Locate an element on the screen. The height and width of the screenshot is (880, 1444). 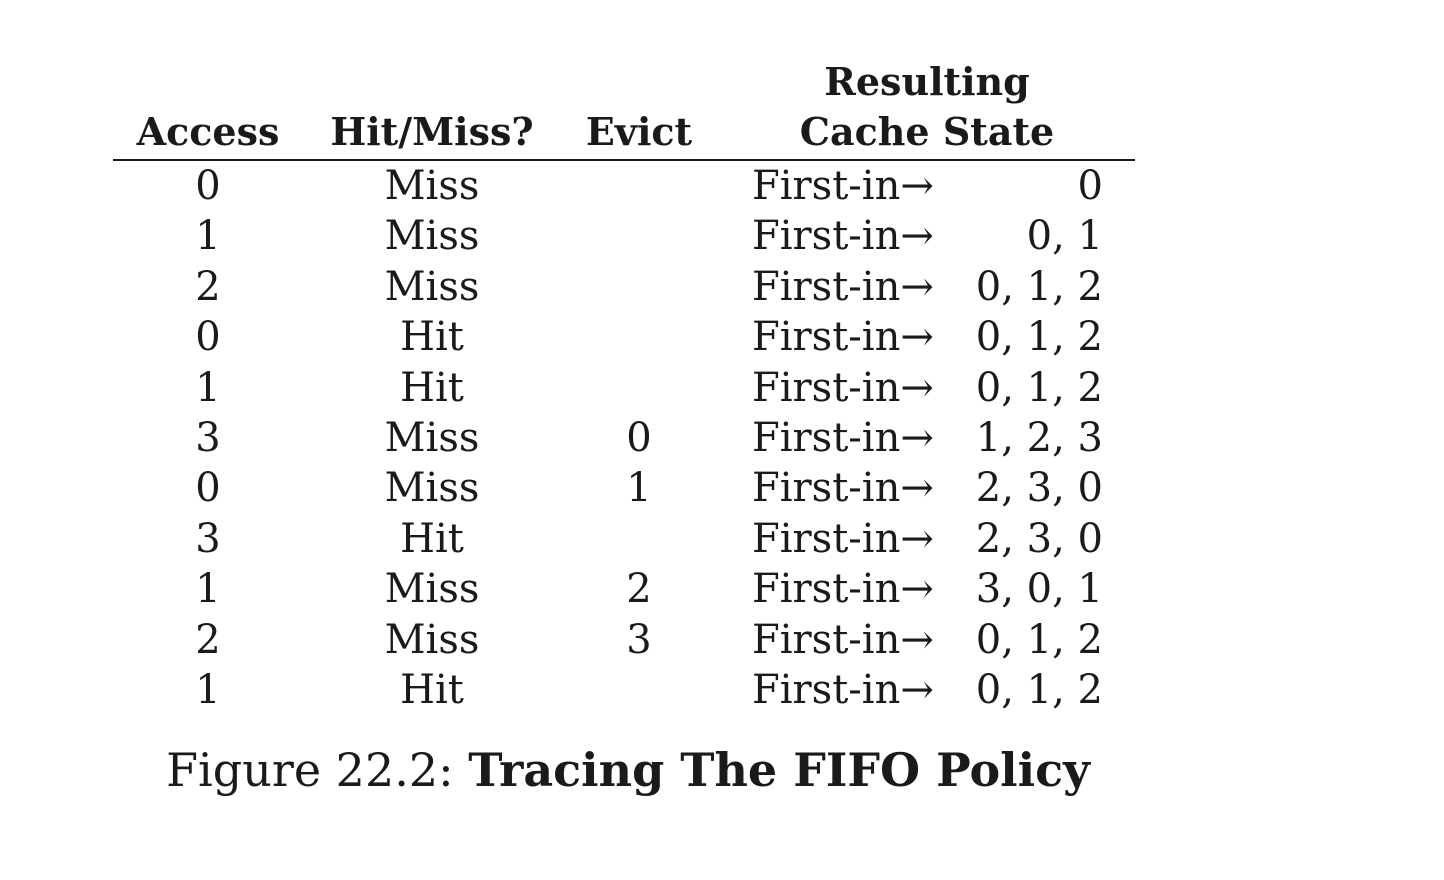
table-row: 0 Hit First-in→ 0, 1, 2 is located at coordinates (722, 337).